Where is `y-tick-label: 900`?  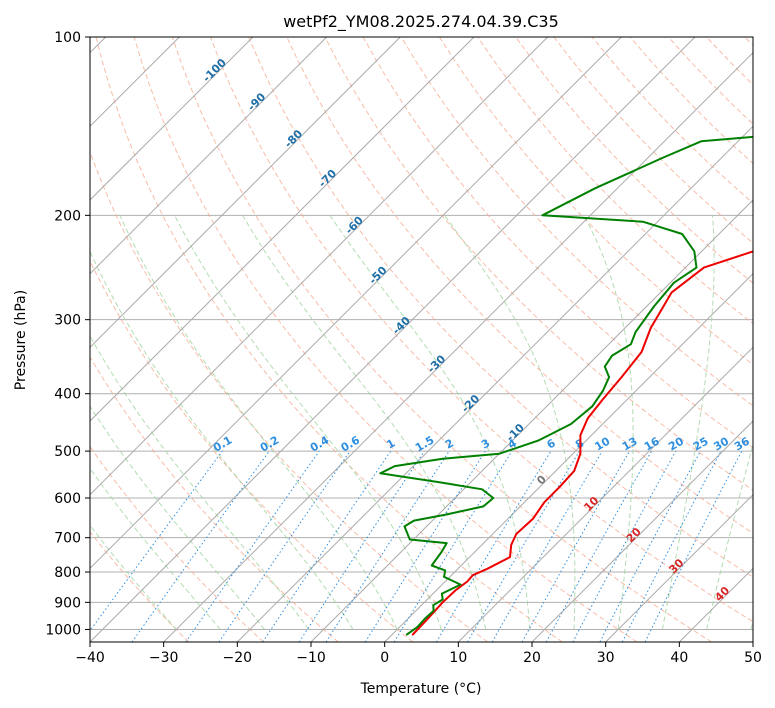 y-tick-label: 900 is located at coordinates (67, 603).